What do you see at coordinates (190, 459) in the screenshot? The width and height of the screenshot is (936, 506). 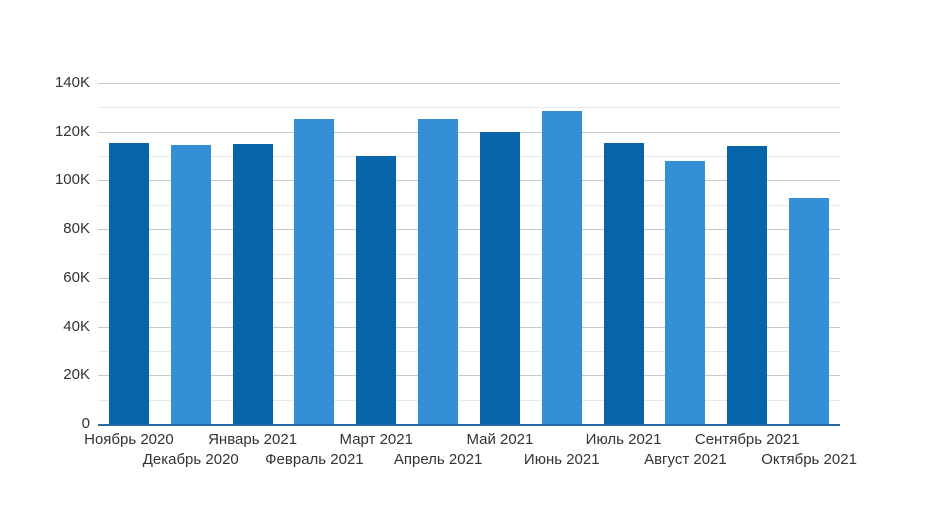 I see `x-tick-label: Декабрь 2020` at bounding box center [190, 459].